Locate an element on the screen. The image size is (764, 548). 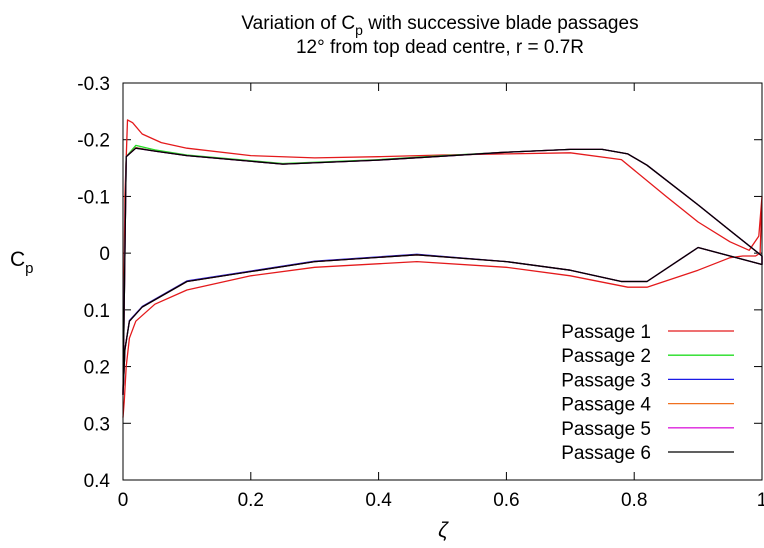
y-axis-label: Cp is located at coordinates (22, 262).